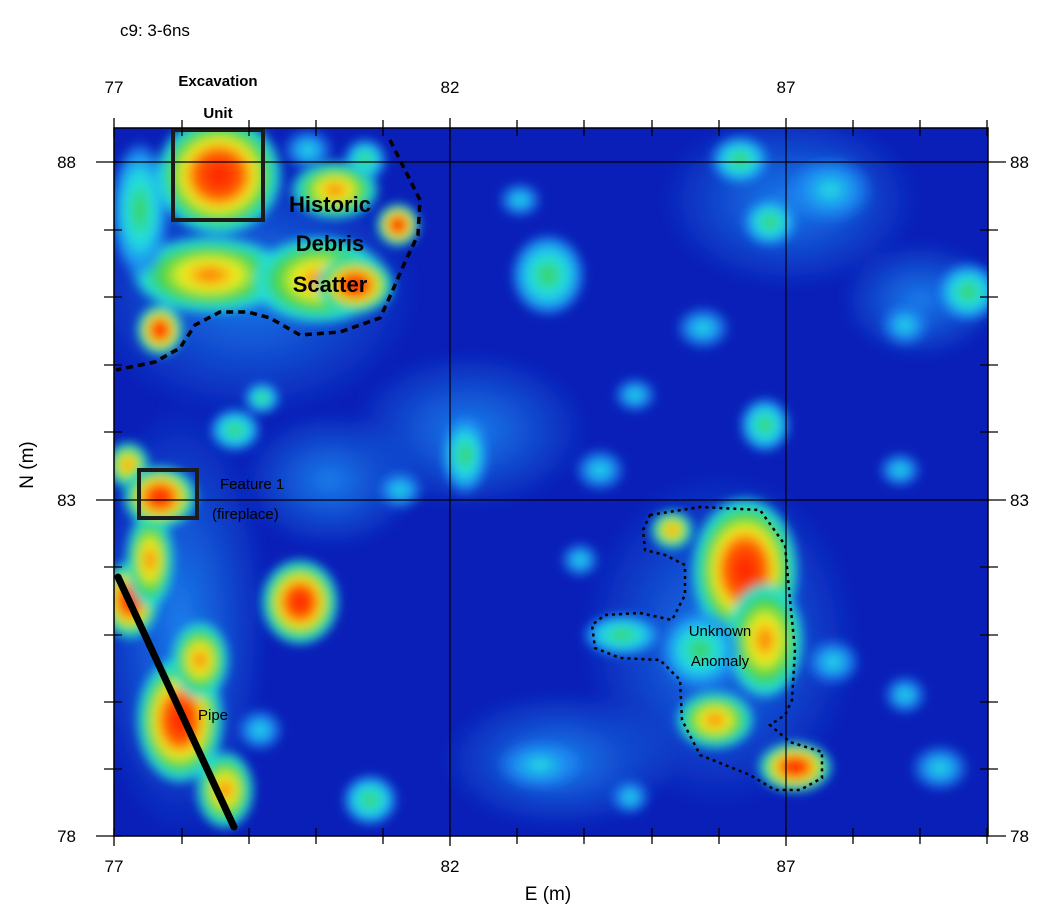 The image size is (1042, 913). Describe the element at coordinates (1019, 162) in the screenshot. I see `y-tick-right-88: 88` at that location.